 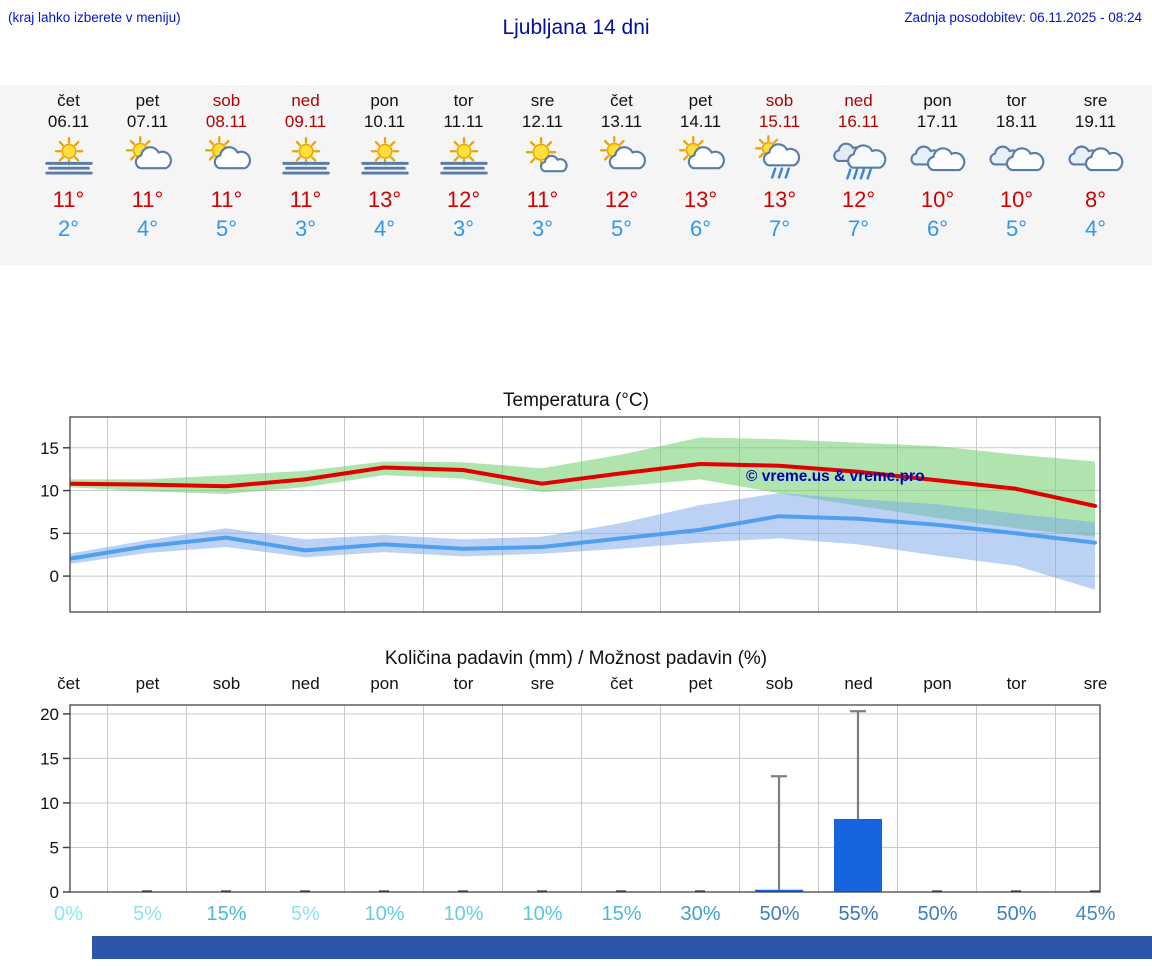 What do you see at coordinates (94, 17) in the screenshot?
I see `menu-hint: (kraj lahko izberete v meniju)` at bounding box center [94, 17].